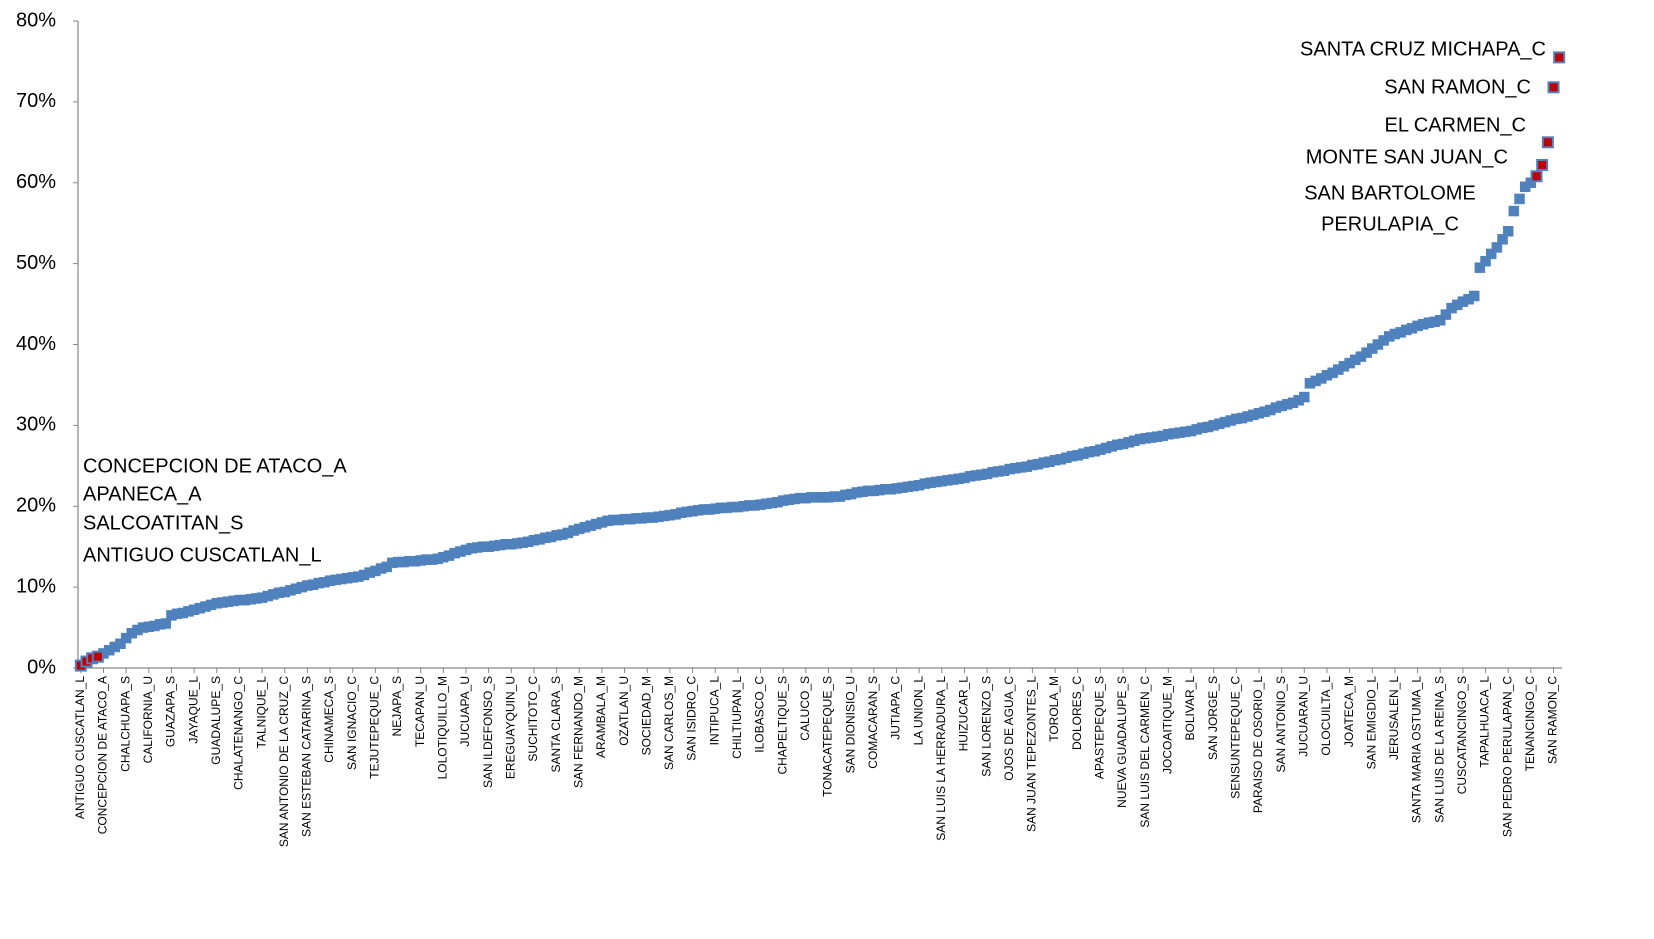 The width and height of the screenshot is (1654, 939). What do you see at coordinates (805, 708) in the screenshot?
I see `x-tick-label: CALUCO_S` at bounding box center [805, 708].